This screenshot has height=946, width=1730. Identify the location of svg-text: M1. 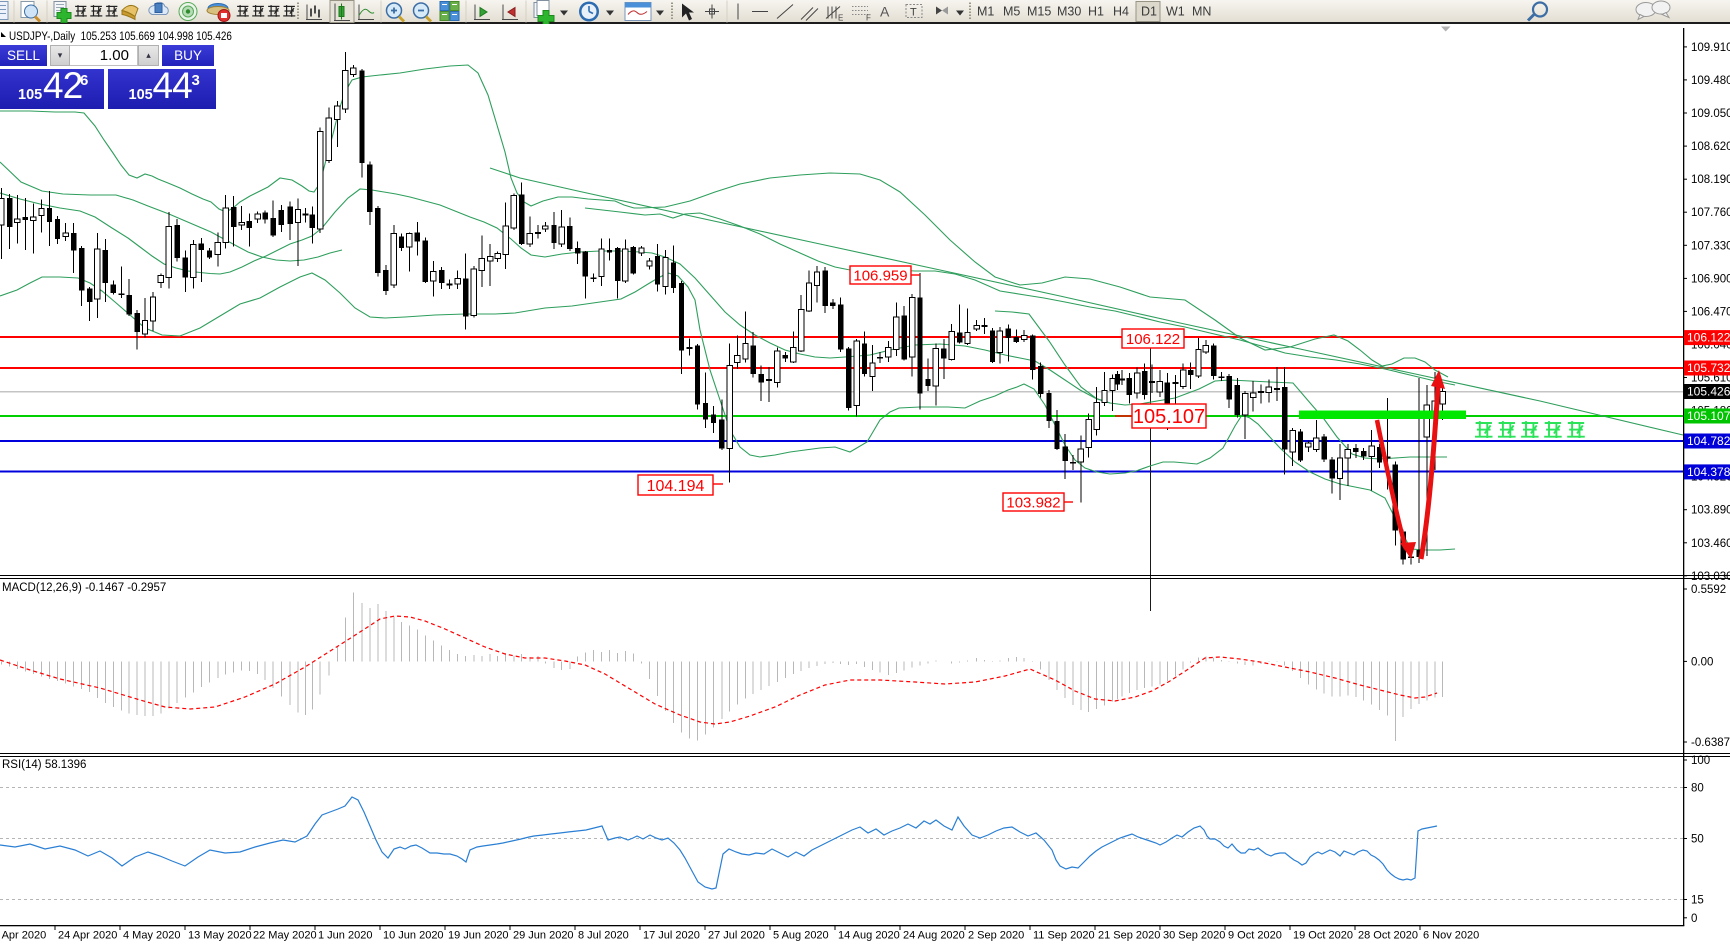
(985, 12).